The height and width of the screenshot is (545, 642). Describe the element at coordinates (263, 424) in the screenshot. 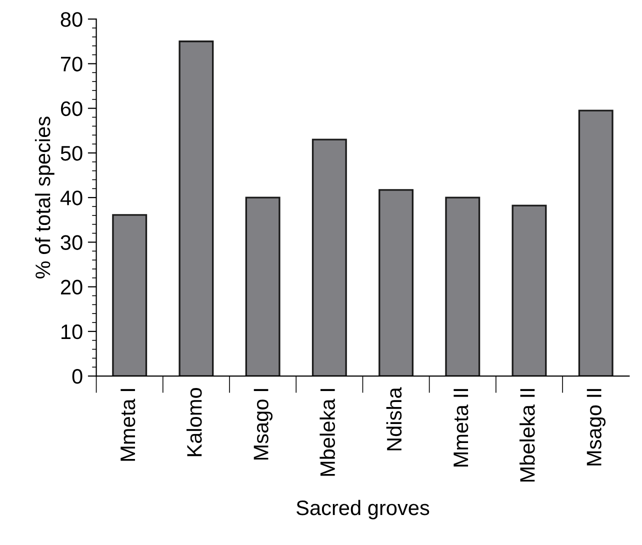

I see `x-tick-label: Msago I` at that location.